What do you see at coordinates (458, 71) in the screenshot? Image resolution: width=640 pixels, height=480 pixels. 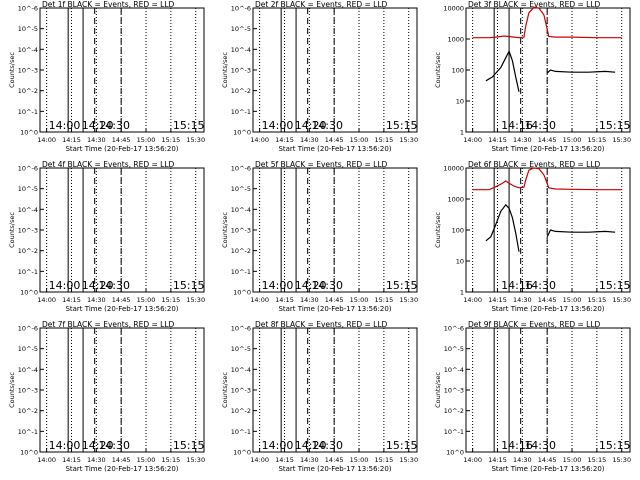 I see `y-tick-label: 100` at bounding box center [458, 71].